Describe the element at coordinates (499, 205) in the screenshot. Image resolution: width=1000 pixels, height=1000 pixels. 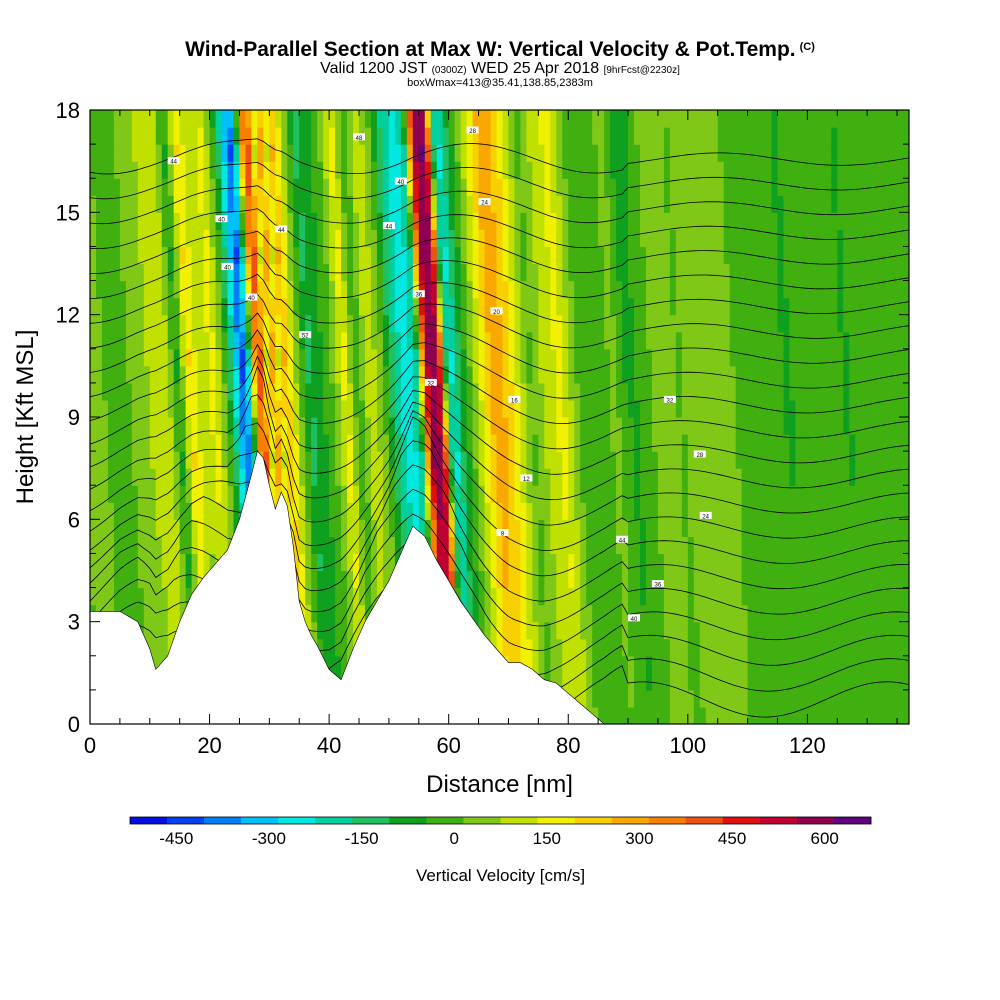
I see `theta-contour-line` at that location.